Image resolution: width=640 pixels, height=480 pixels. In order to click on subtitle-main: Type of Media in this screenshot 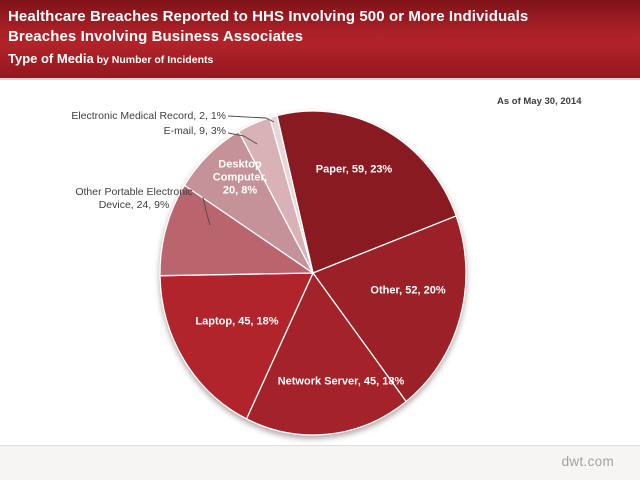, I will do `click(51, 58)`.